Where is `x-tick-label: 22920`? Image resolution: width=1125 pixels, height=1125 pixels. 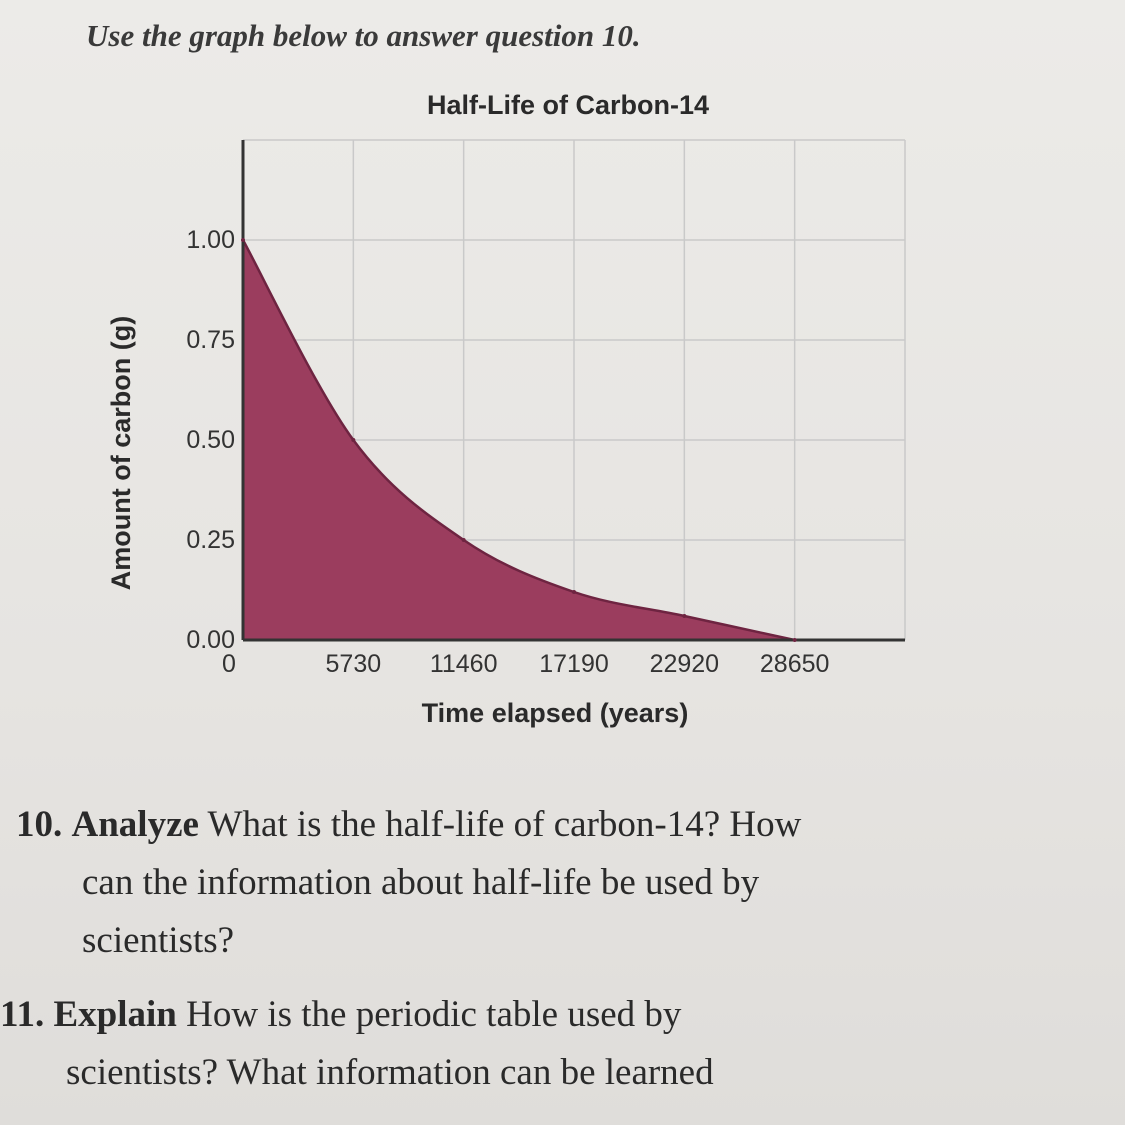
x-tick-label: 22920 is located at coordinates (685, 664).